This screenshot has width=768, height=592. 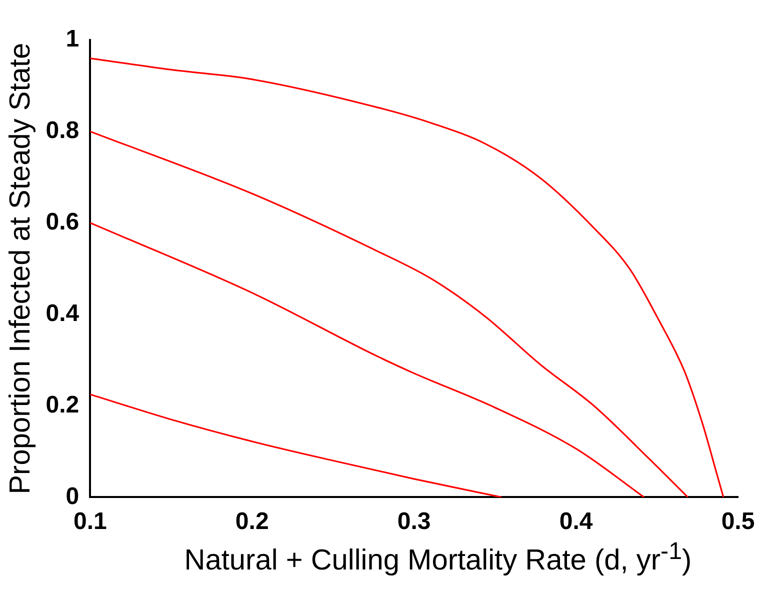 I want to click on y-tick-label: 0.4, so click(x=63, y=313).